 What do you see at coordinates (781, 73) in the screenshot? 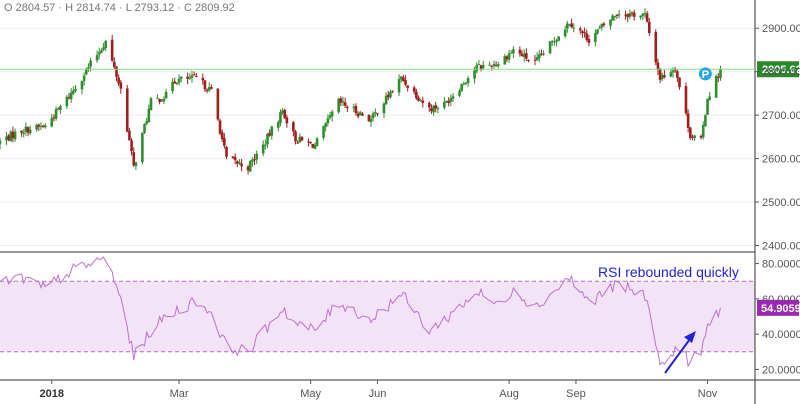
I see `price-tick-label: 2800.00` at bounding box center [781, 73].